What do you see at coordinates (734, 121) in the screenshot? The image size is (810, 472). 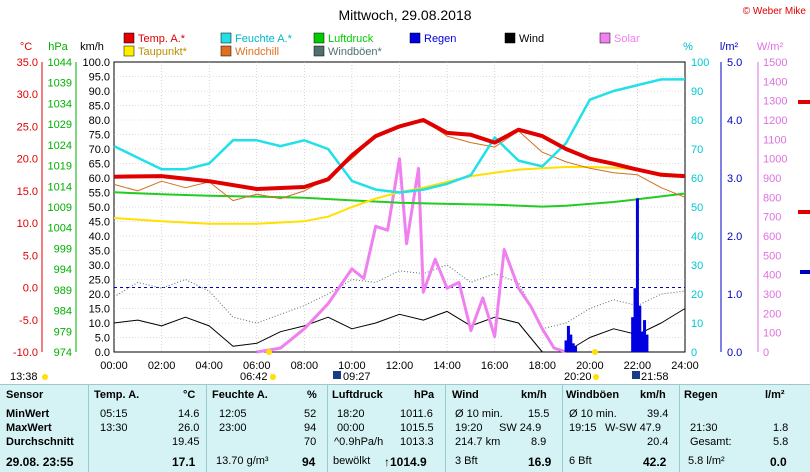 I see `tick-label-rain_lm2: 4.0` at bounding box center [734, 121].